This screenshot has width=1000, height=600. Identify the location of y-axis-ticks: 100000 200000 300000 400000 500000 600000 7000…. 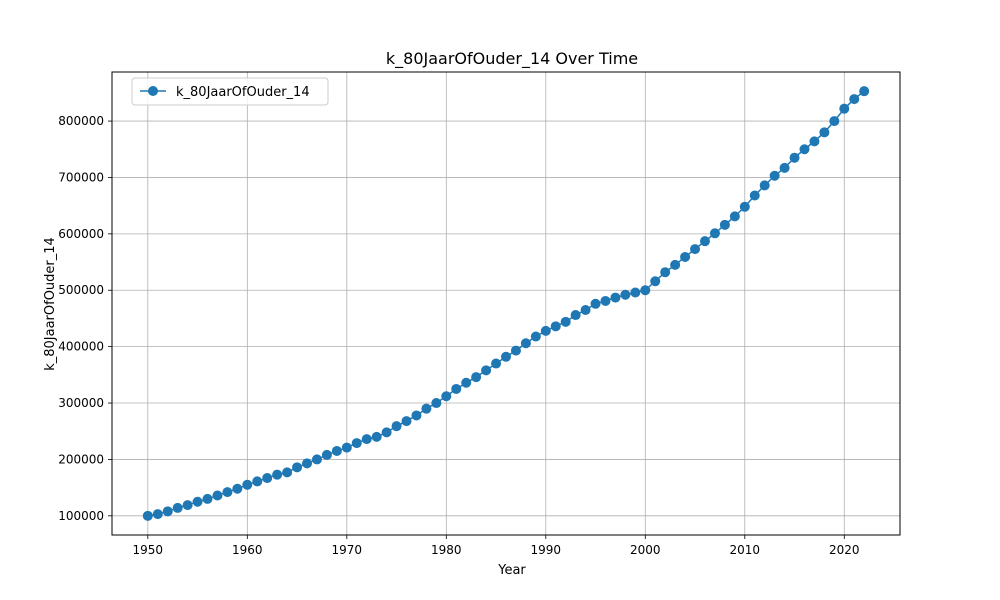
(85, 318).